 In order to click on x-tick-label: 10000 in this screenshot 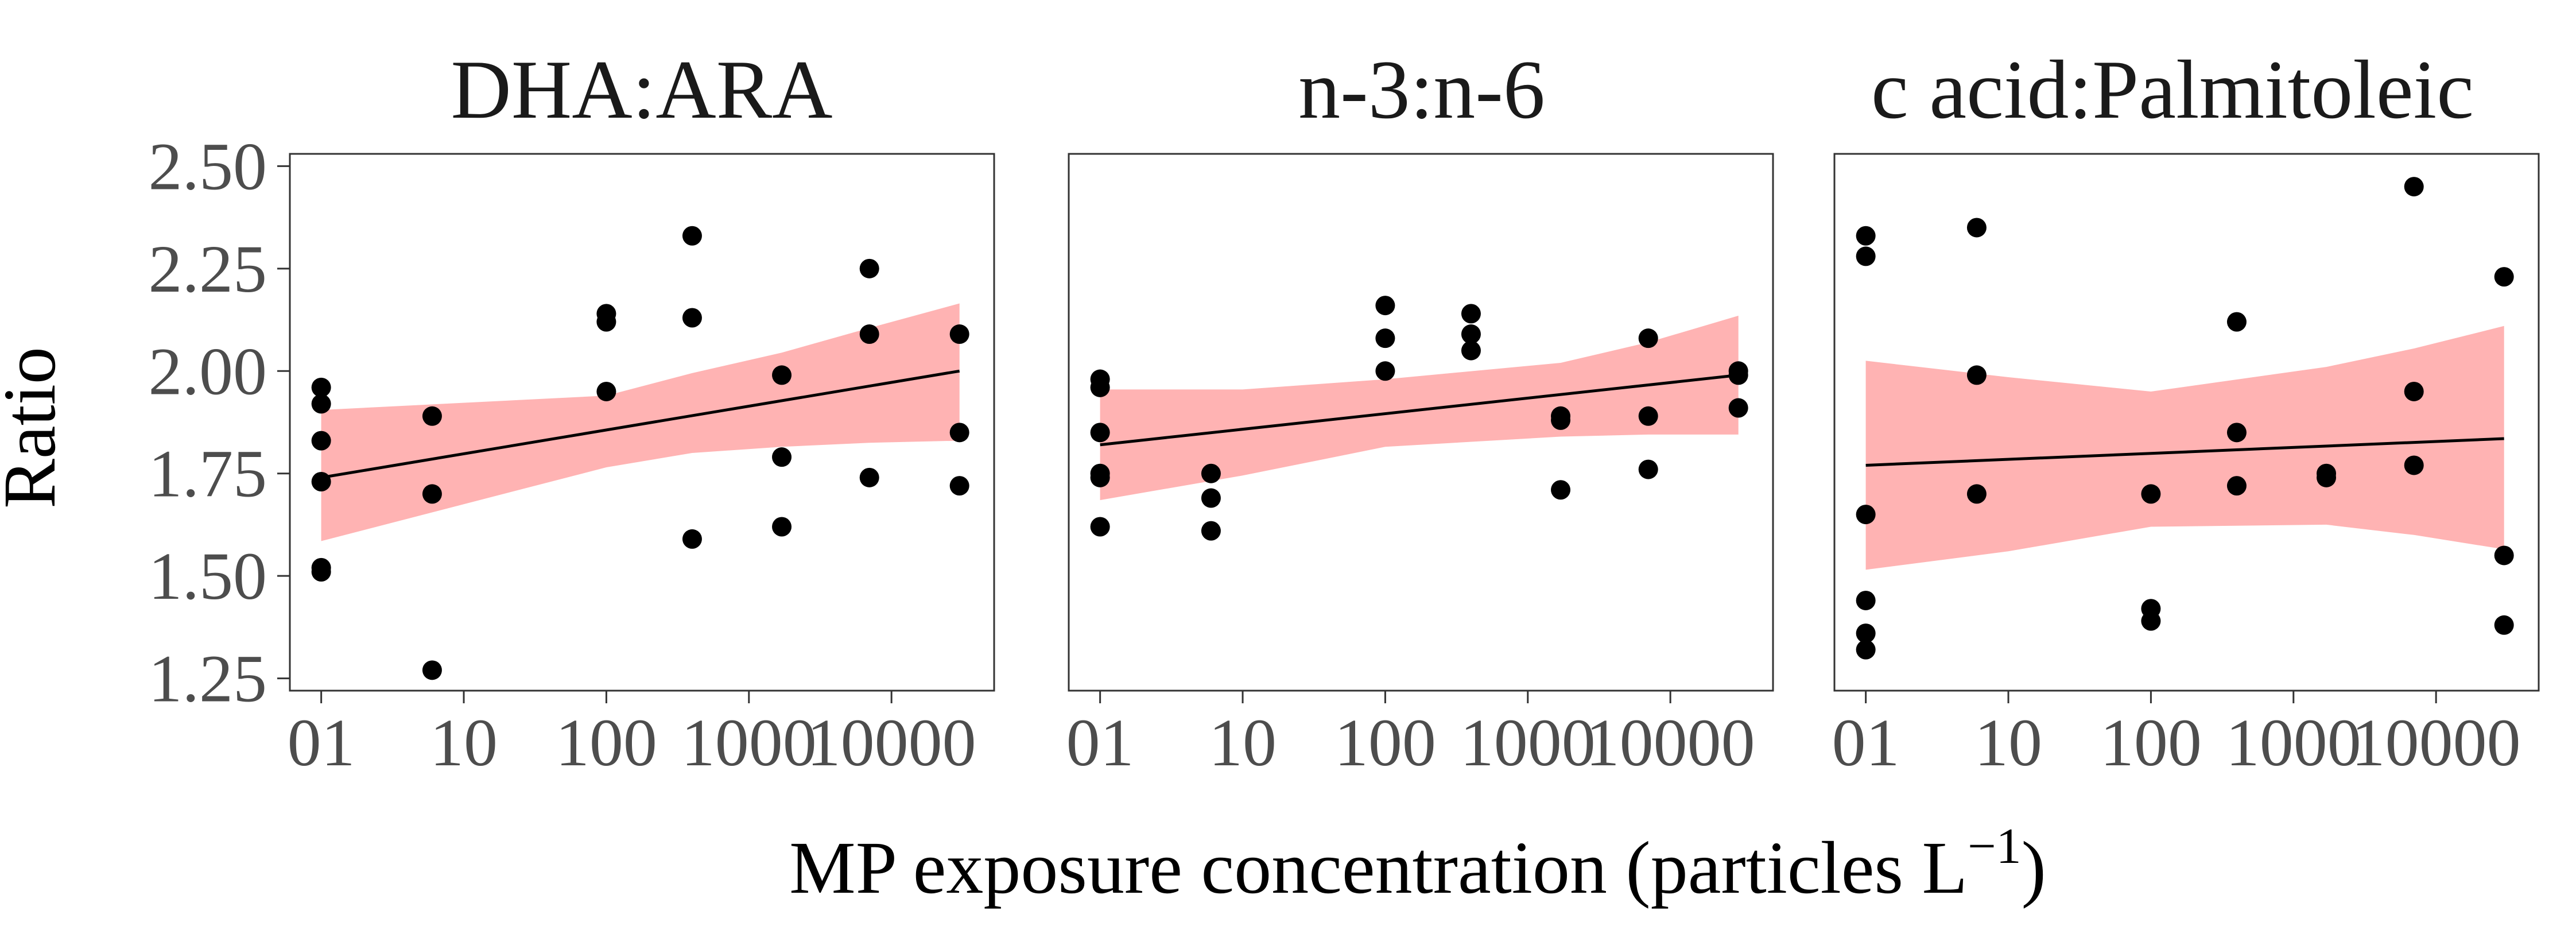, I will do `click(891, 742)`.